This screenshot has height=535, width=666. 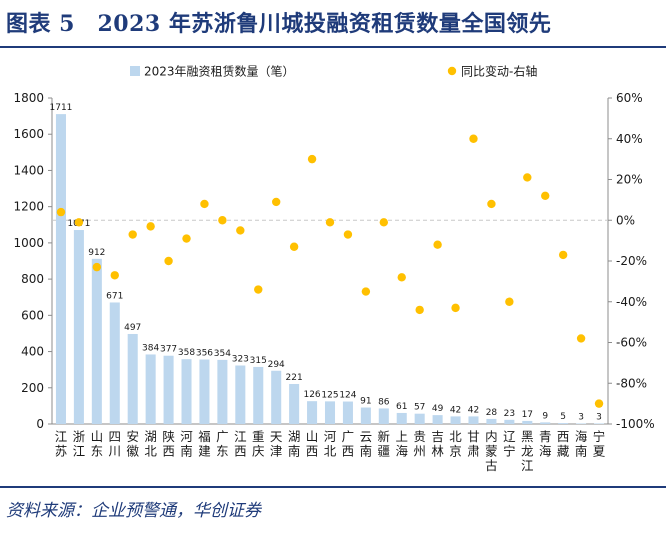 What do you see at coordinates (635, 424) in the screenshot?
I see `right-tick-label: -100%` at bounding box center [635, 424].